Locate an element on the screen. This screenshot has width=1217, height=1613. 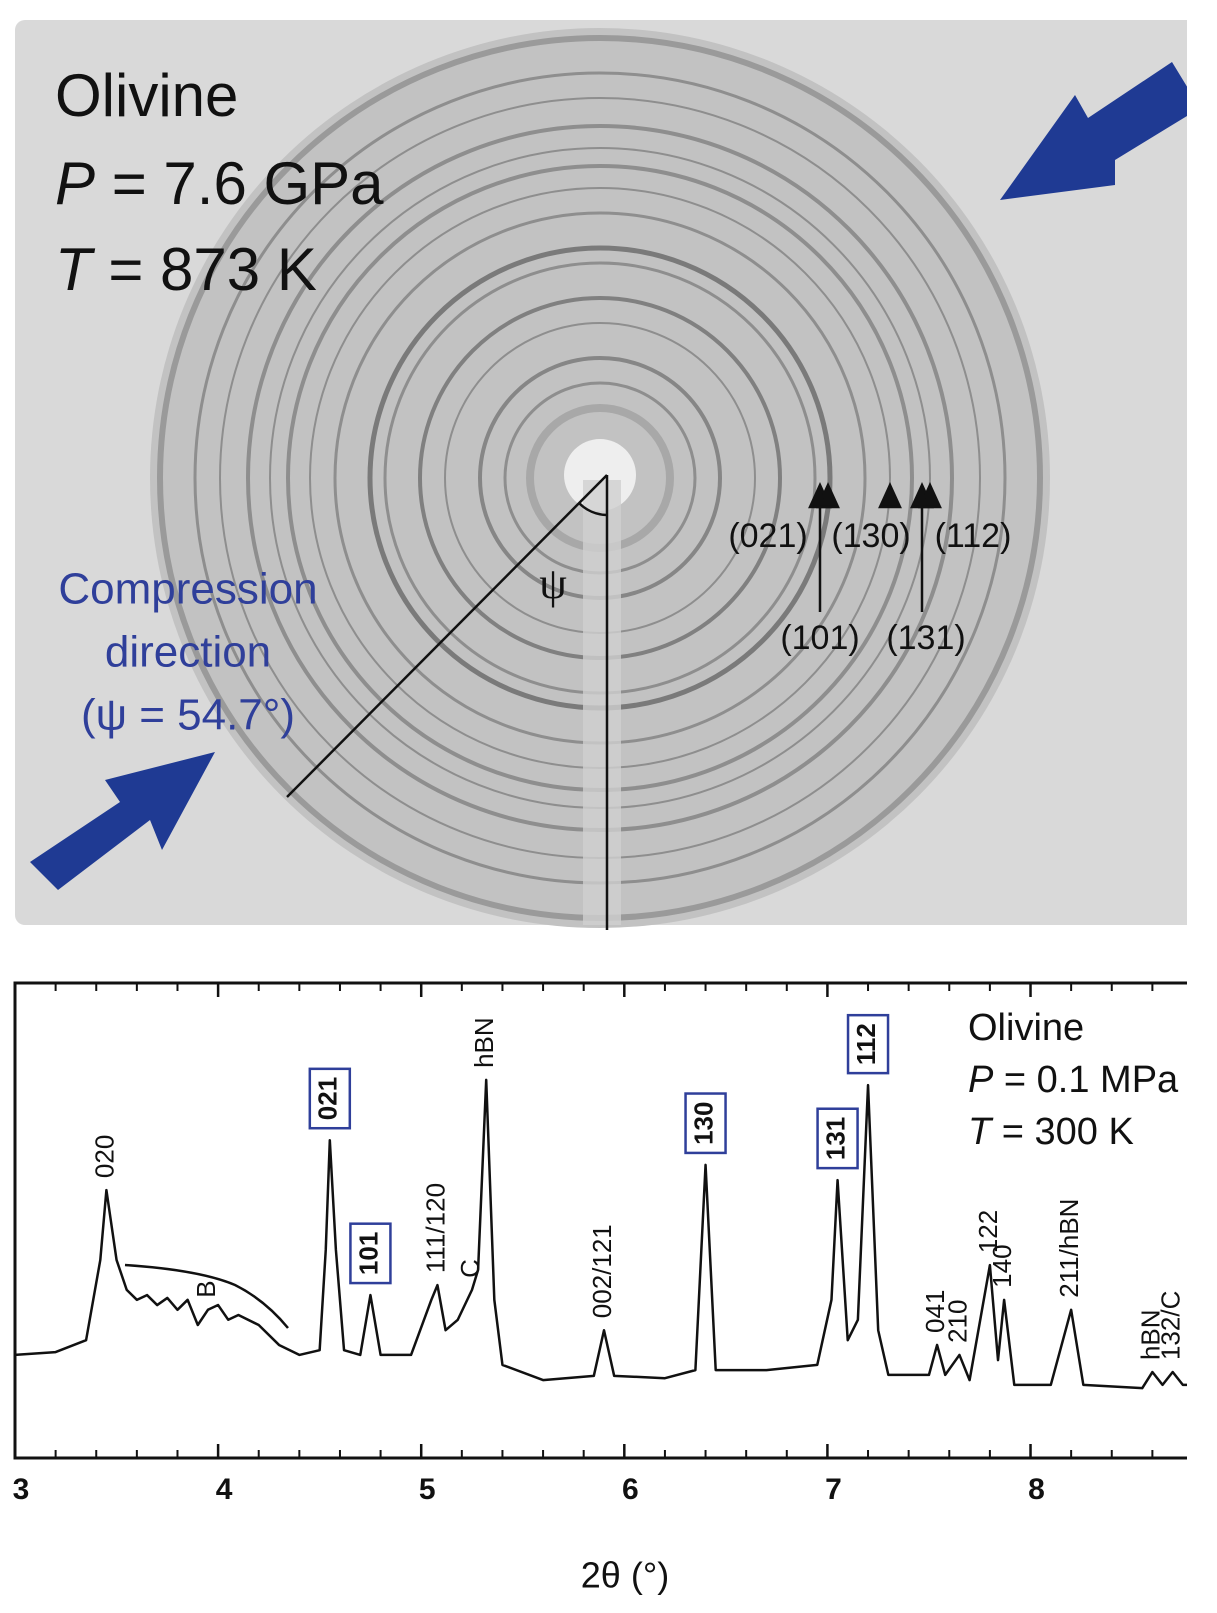
peak-label: 021 is located at coordinates (328, 1098).